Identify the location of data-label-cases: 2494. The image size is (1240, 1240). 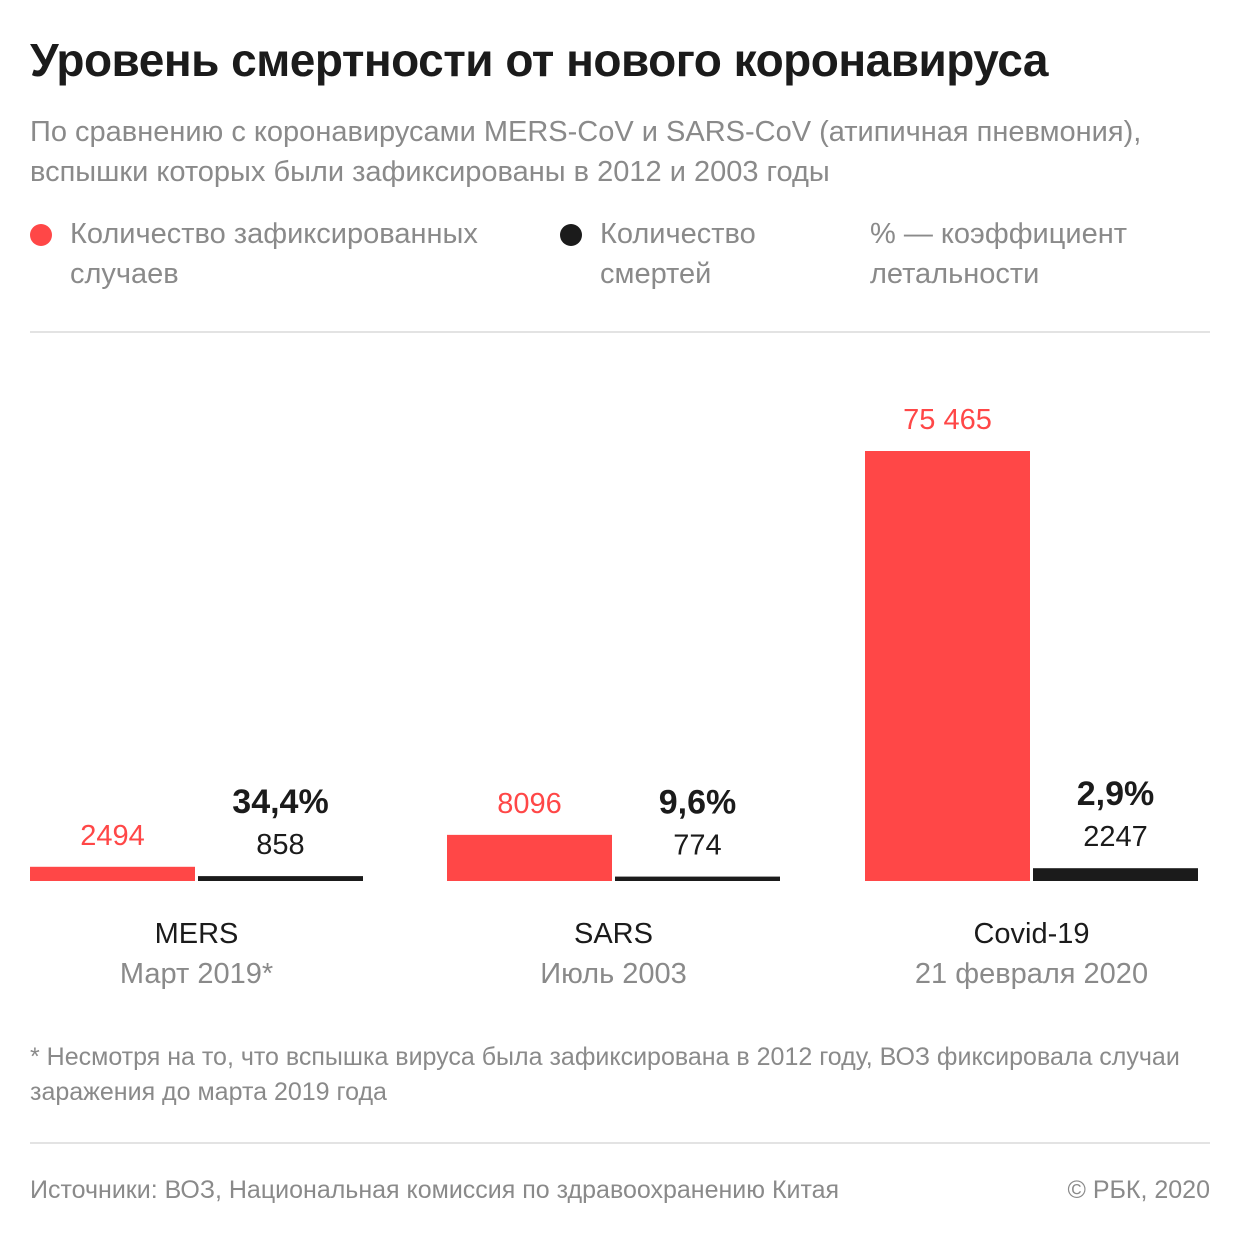
(112, 836).